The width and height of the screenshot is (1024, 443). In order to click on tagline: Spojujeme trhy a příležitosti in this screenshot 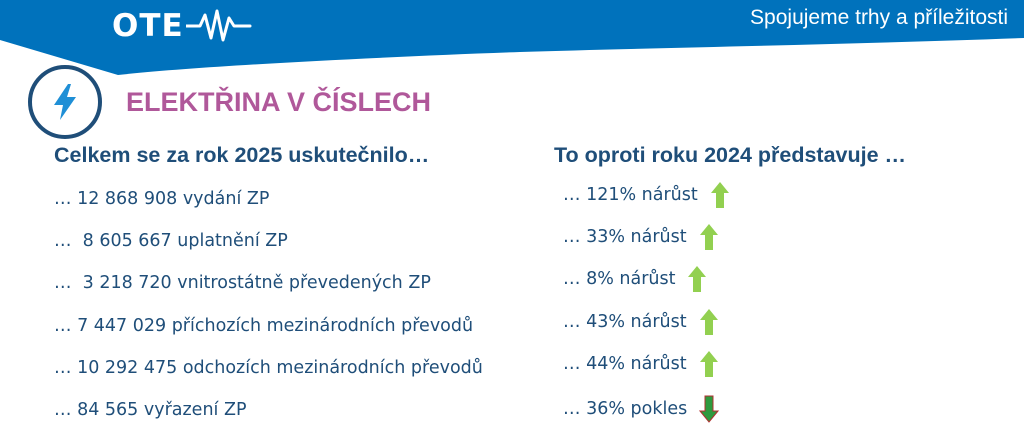, I will do `click(879, 17)`.